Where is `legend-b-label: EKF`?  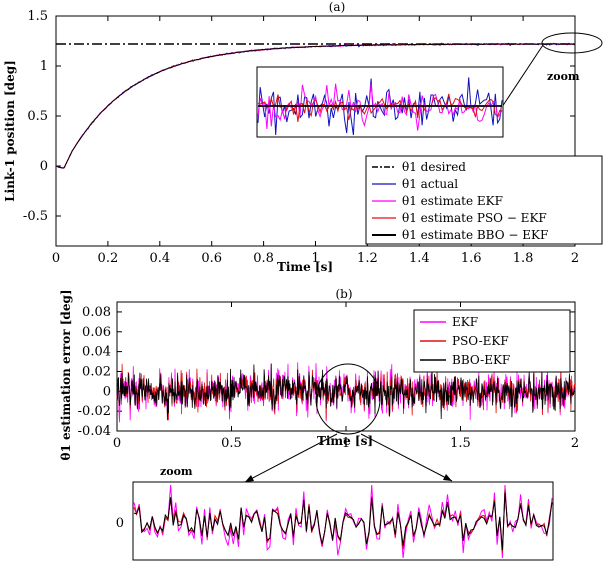
legend-b-label: EKF is located at coordinates (465, 322).